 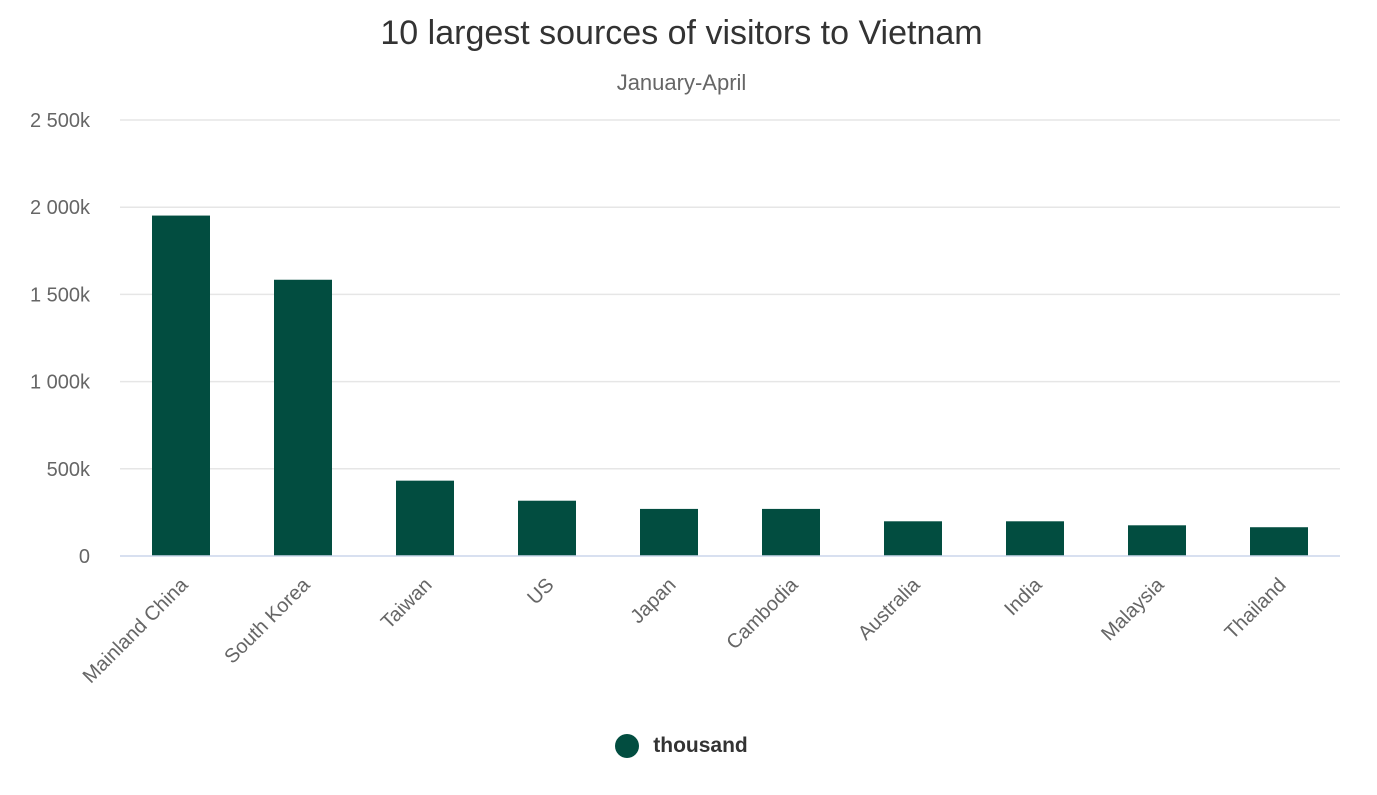 What do you see at coordinates (136, 630) in the screenshot?
I see `x-tick-label: Mainland China` at bounding box center [136, 630].